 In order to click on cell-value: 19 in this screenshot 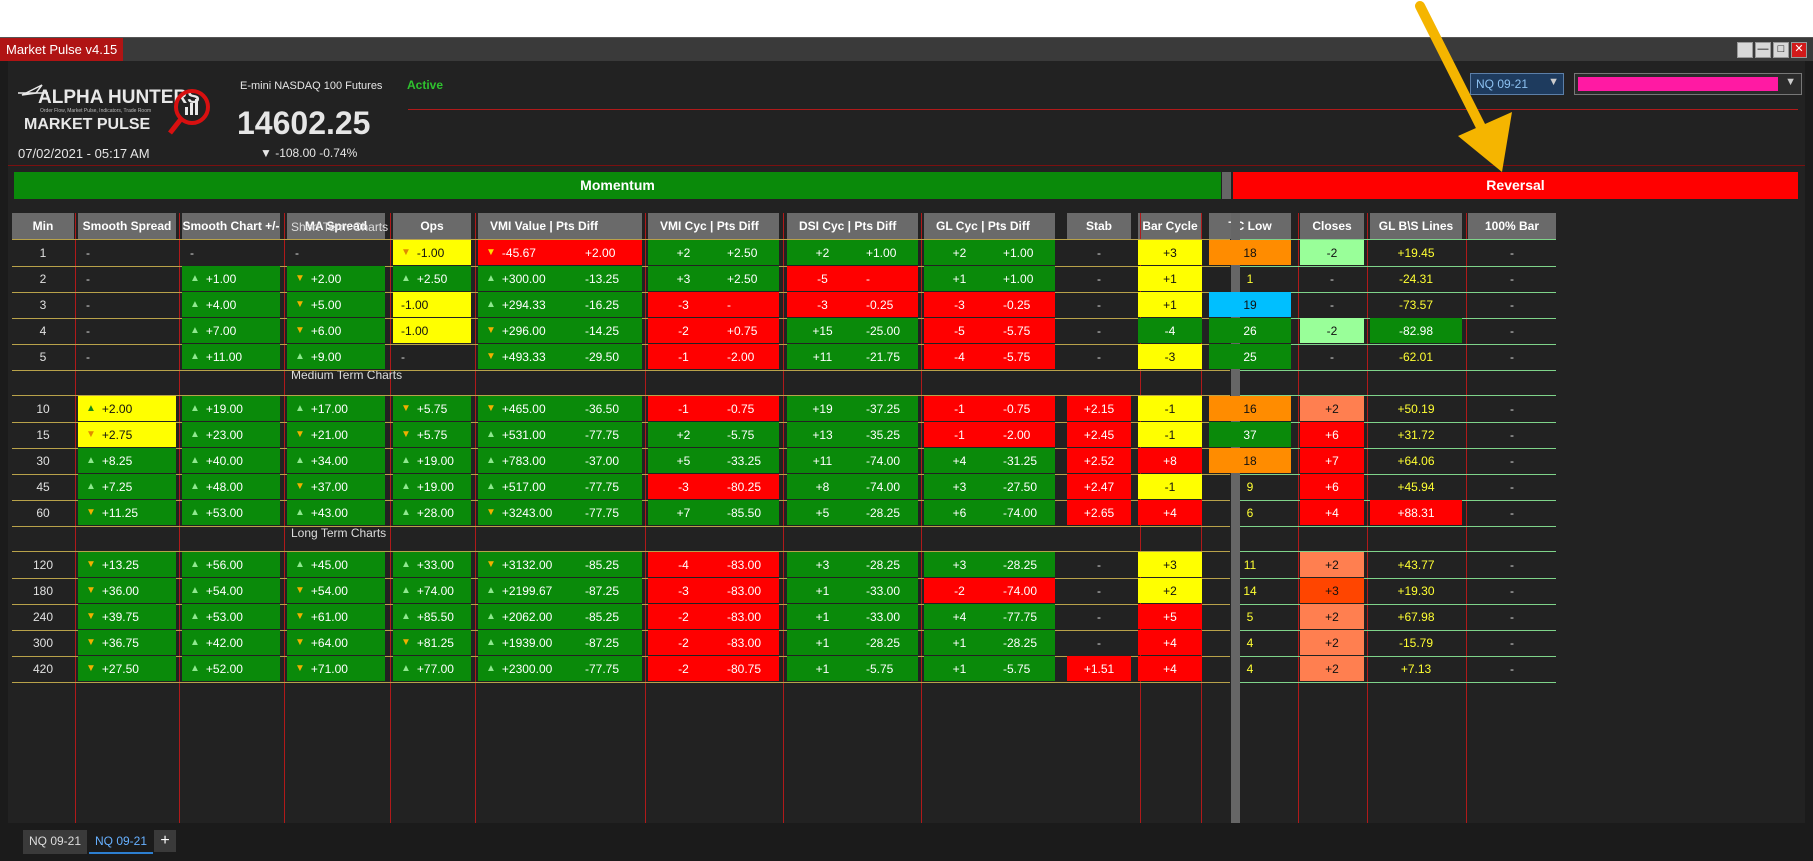, I will do `click(1250, 304)`.